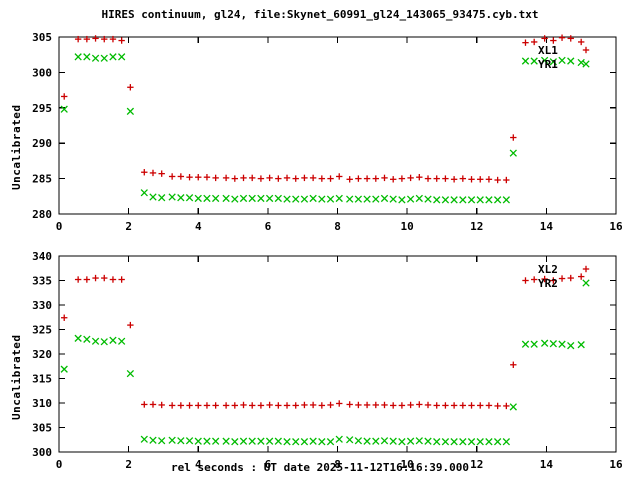 The height and width of the screenshot is (480, 640). Describe the element at coordinates (586, 50) in the screenshot. I see `legend-marker-xl1` at that location.